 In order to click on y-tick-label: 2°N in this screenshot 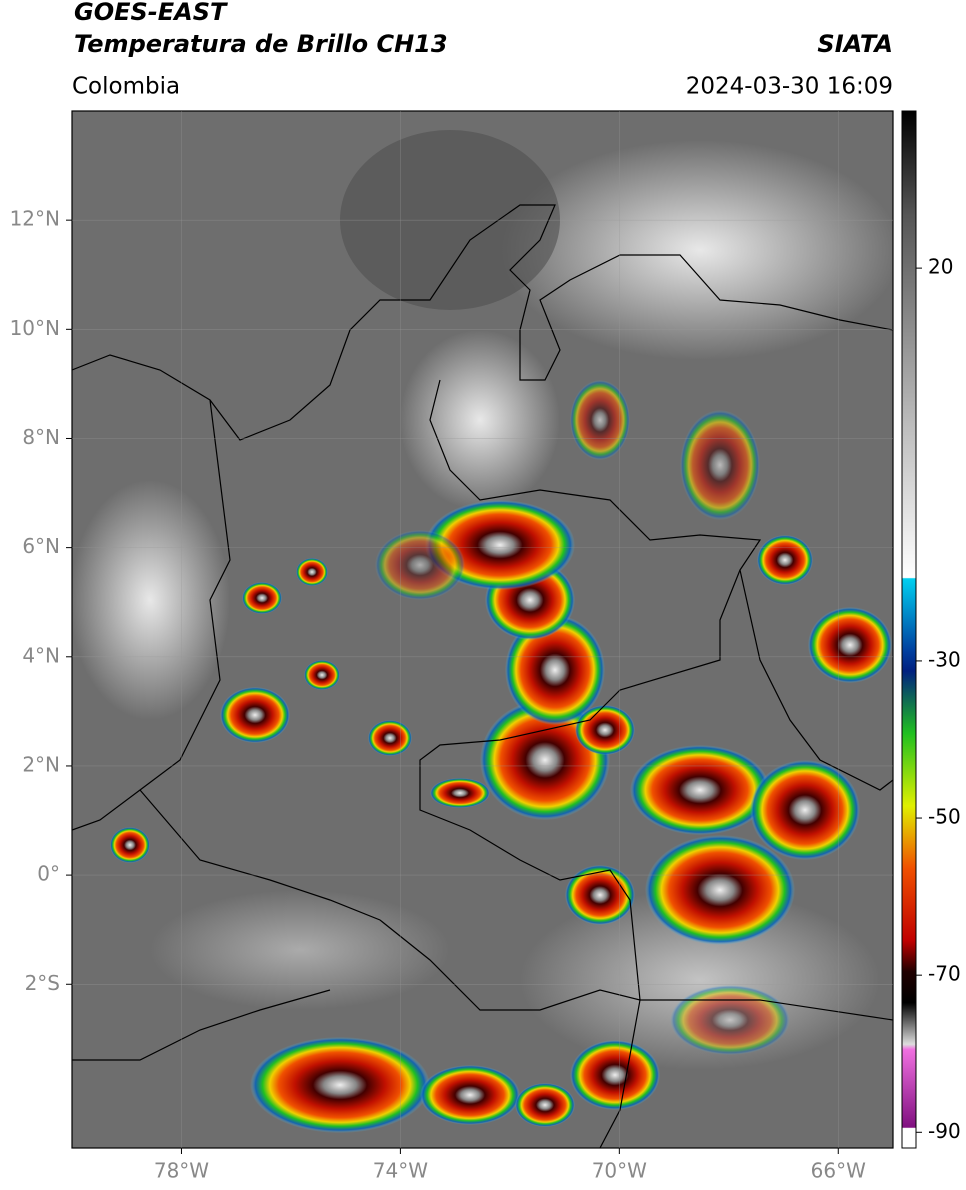, I will do `click(41, 764)`.